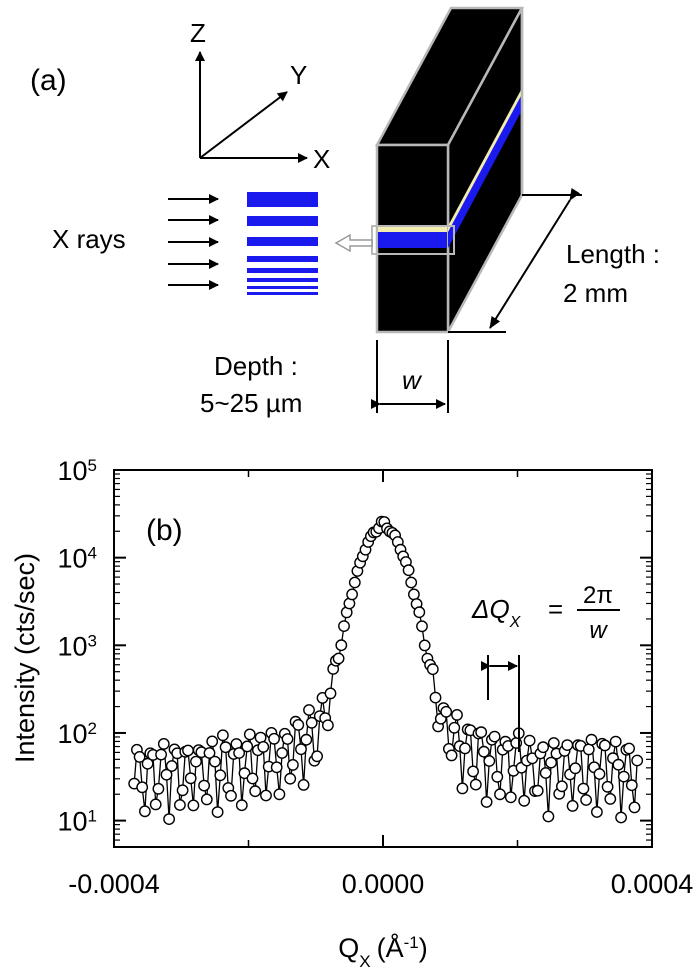  Describe the element at coordinates (598, 630) in the screenshot. I see `annotation-denominator: w` at that location.